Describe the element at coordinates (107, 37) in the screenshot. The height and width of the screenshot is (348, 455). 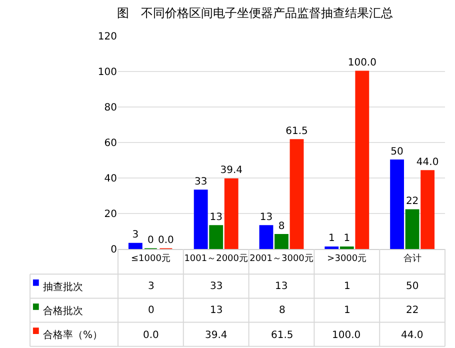
I see `y-tick-label: 120` at that location.